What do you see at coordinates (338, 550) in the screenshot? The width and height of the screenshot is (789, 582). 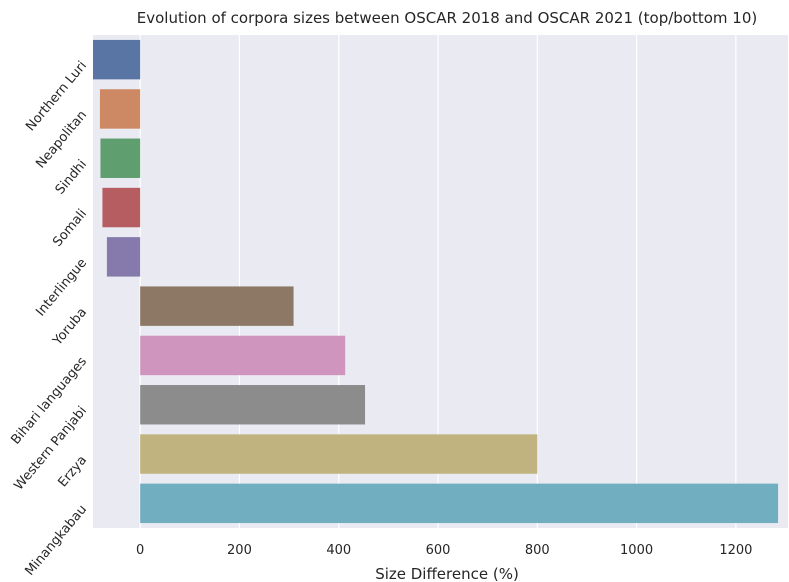 I see `x-tick-label: 400` at bounding box center [338, 550].